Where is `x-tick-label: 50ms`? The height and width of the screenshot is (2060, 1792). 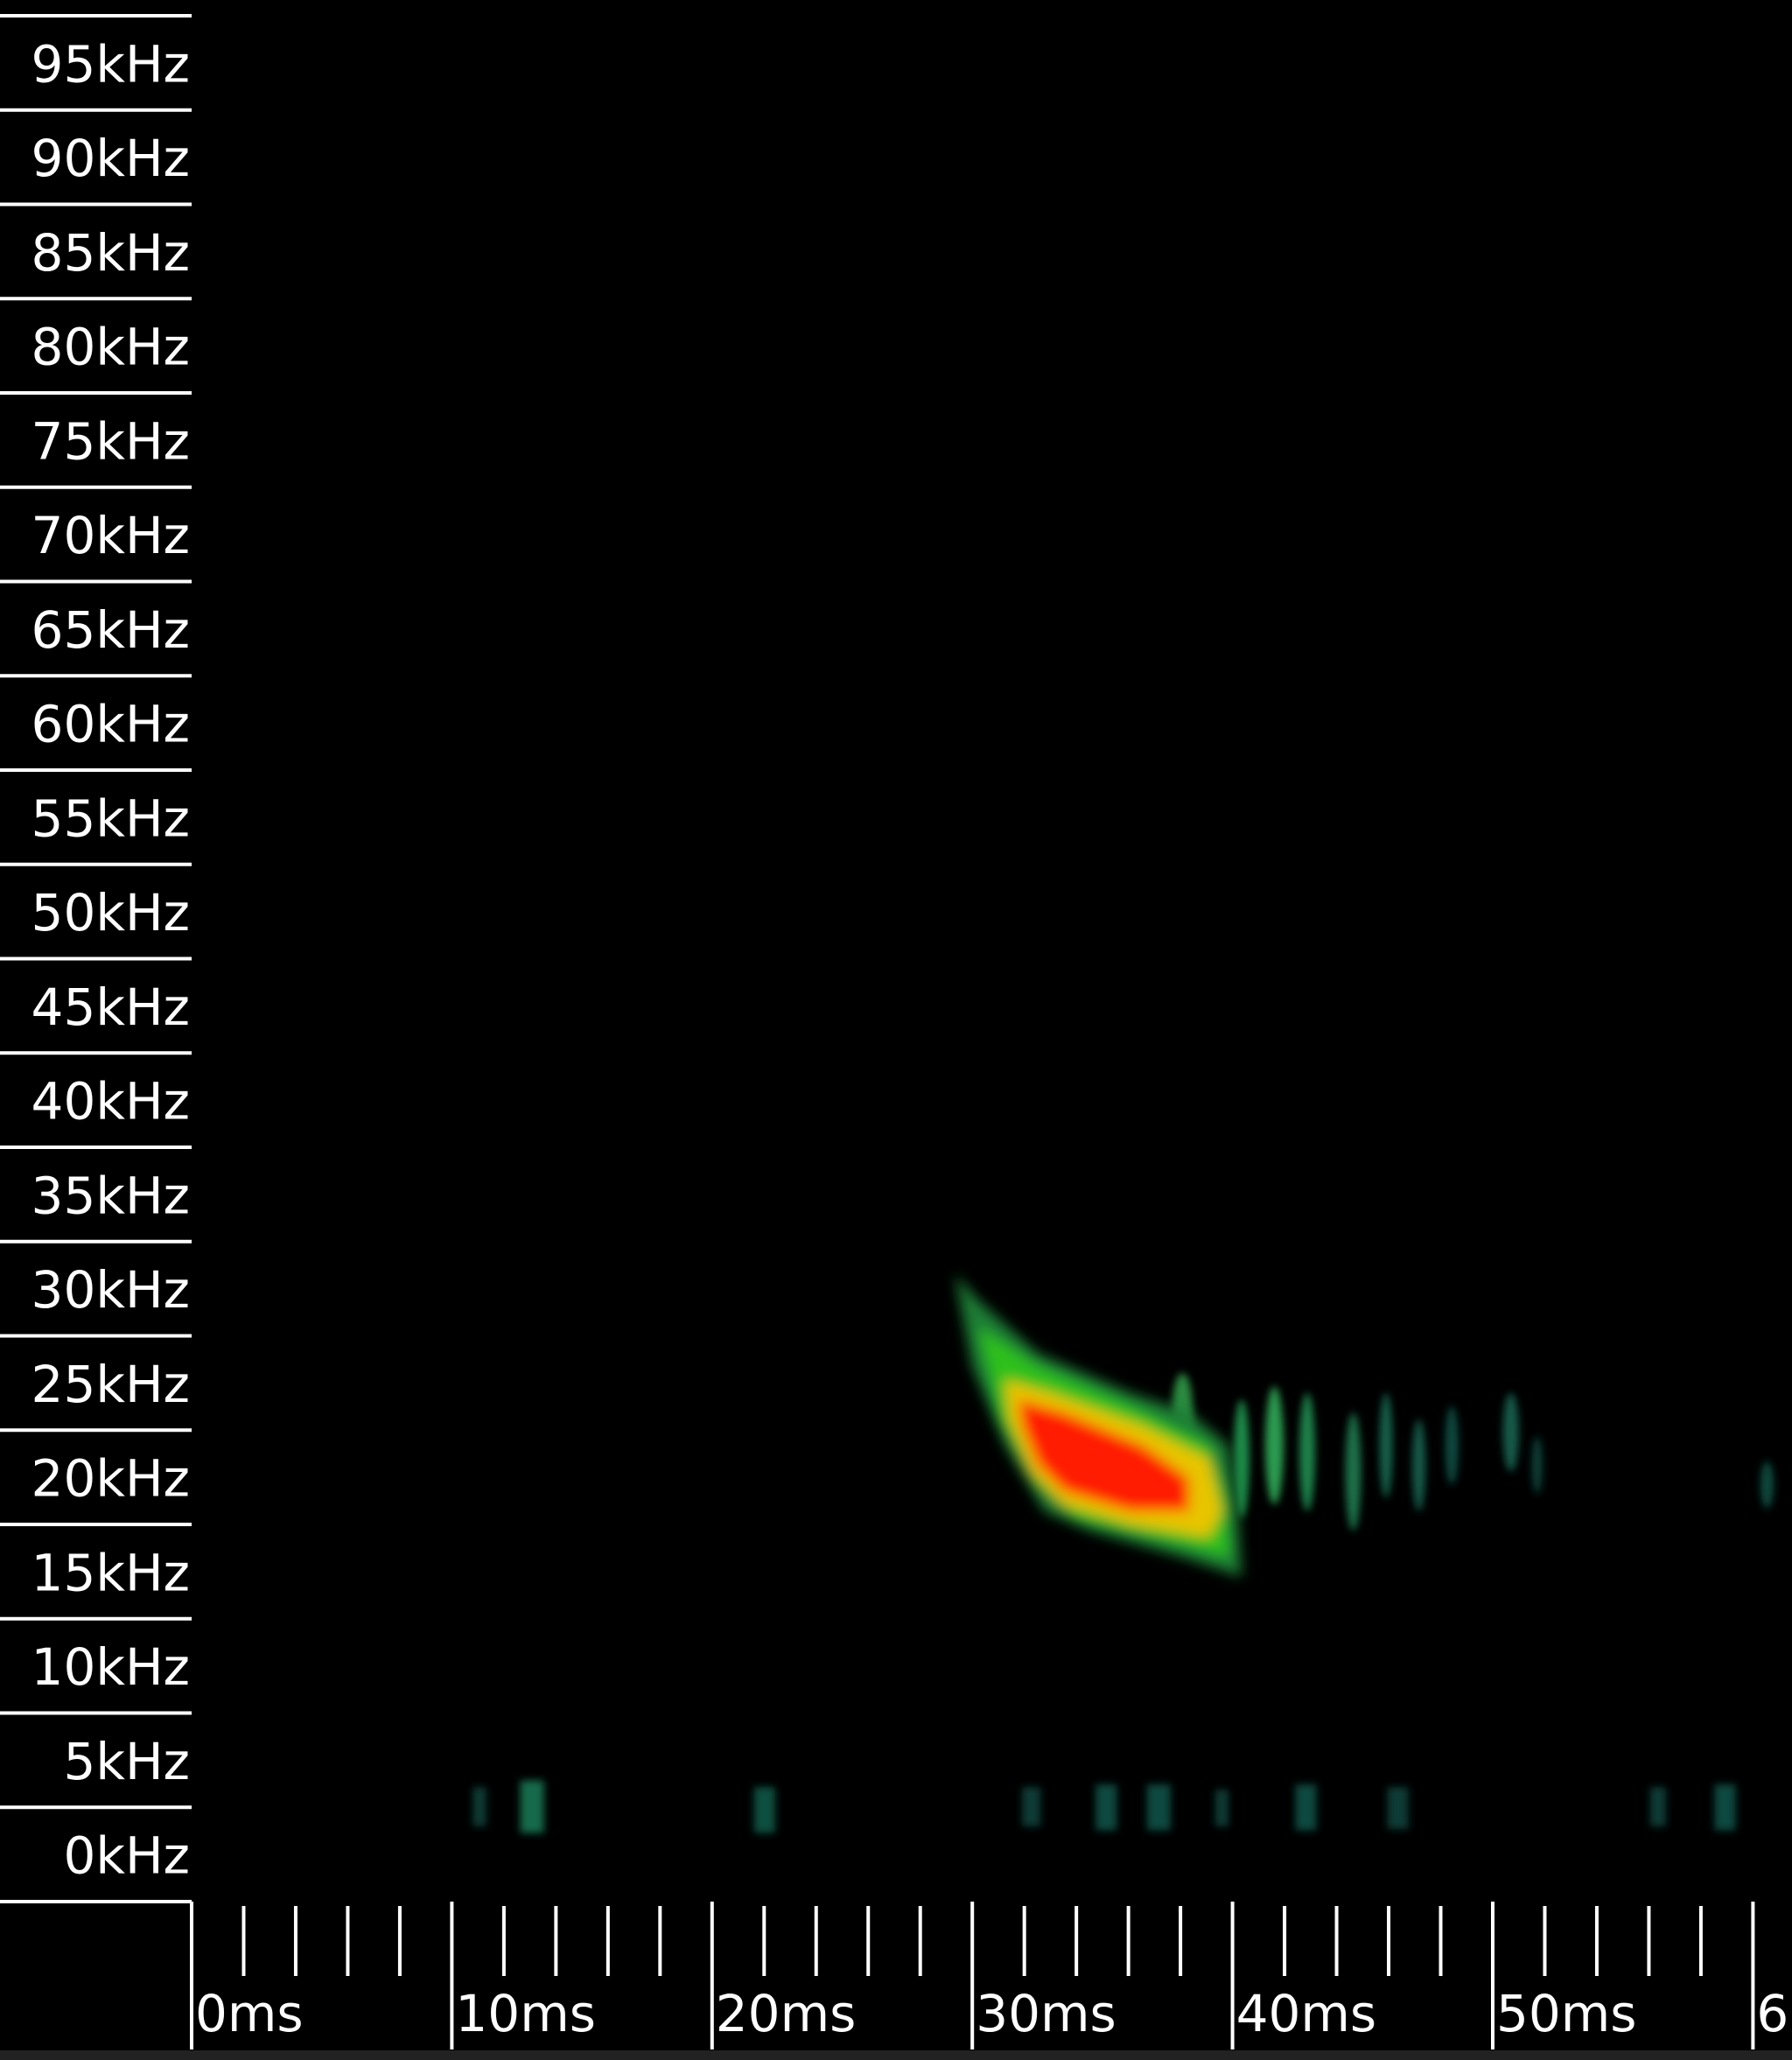
x-tick-label: 50ms is located at coordinates (1566, 2014).